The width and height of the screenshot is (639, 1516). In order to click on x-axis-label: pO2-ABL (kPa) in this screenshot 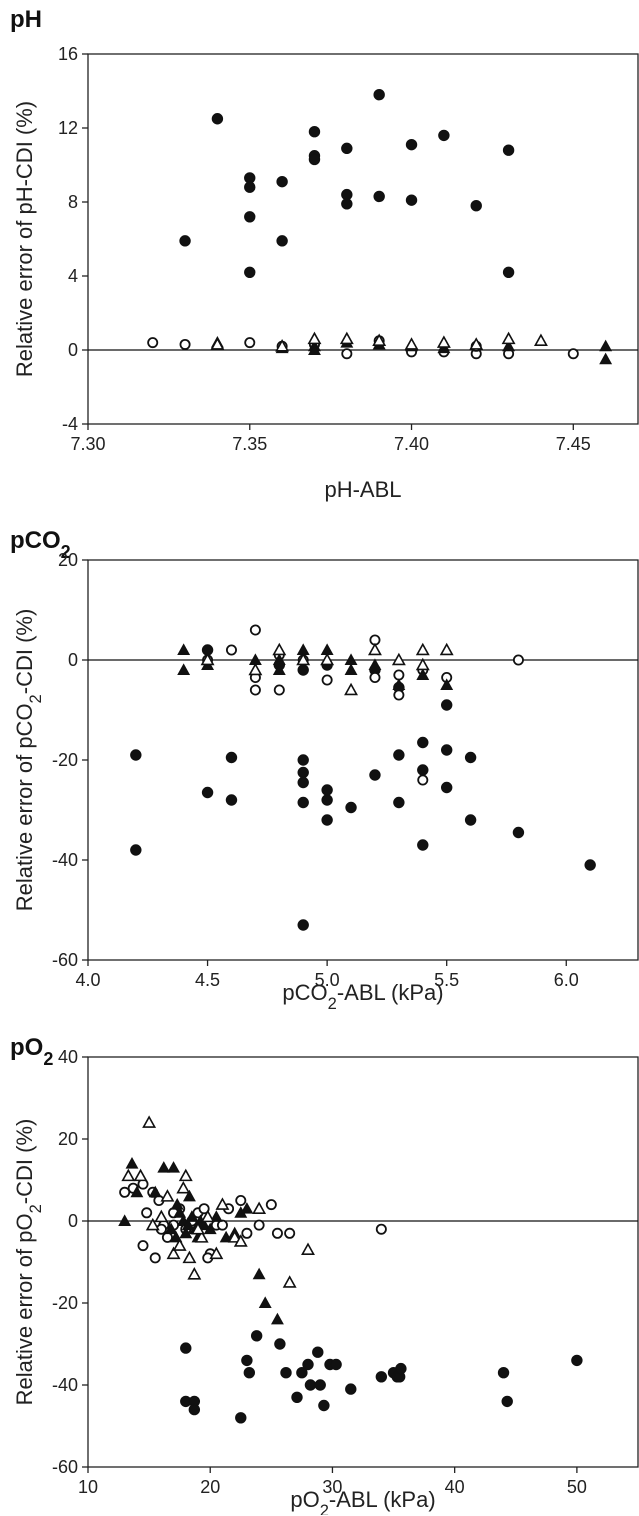, I will do `click(362, 1501)`.